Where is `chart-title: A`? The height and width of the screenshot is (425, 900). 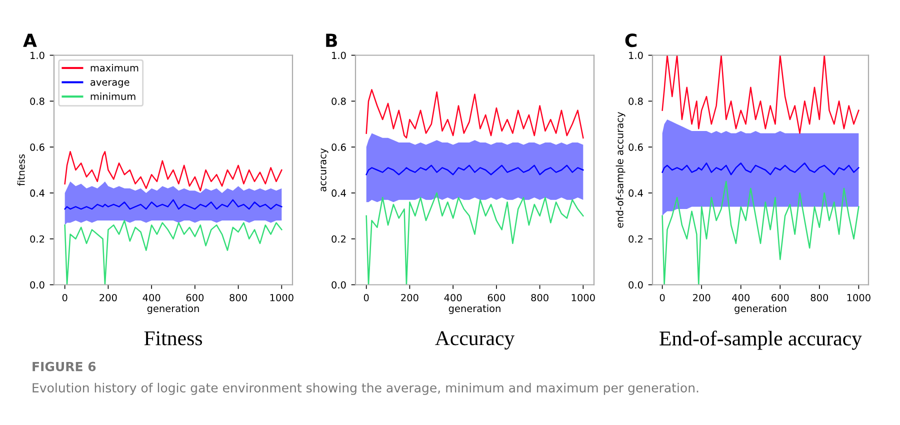 chart-title: A is located at coordinates (30, 40).